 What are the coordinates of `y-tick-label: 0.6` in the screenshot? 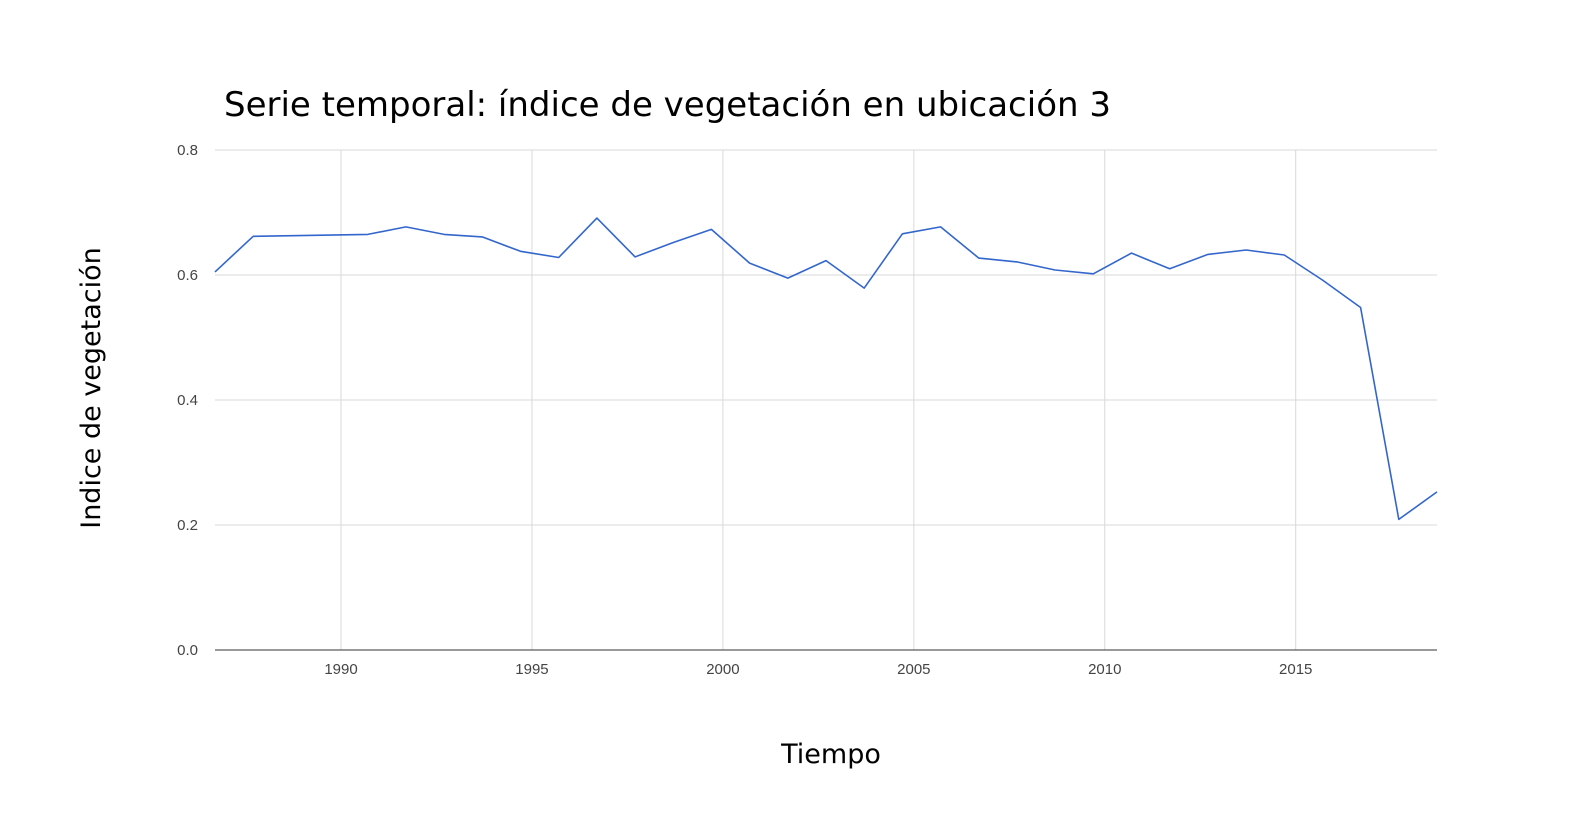 It's located at (187, 275).